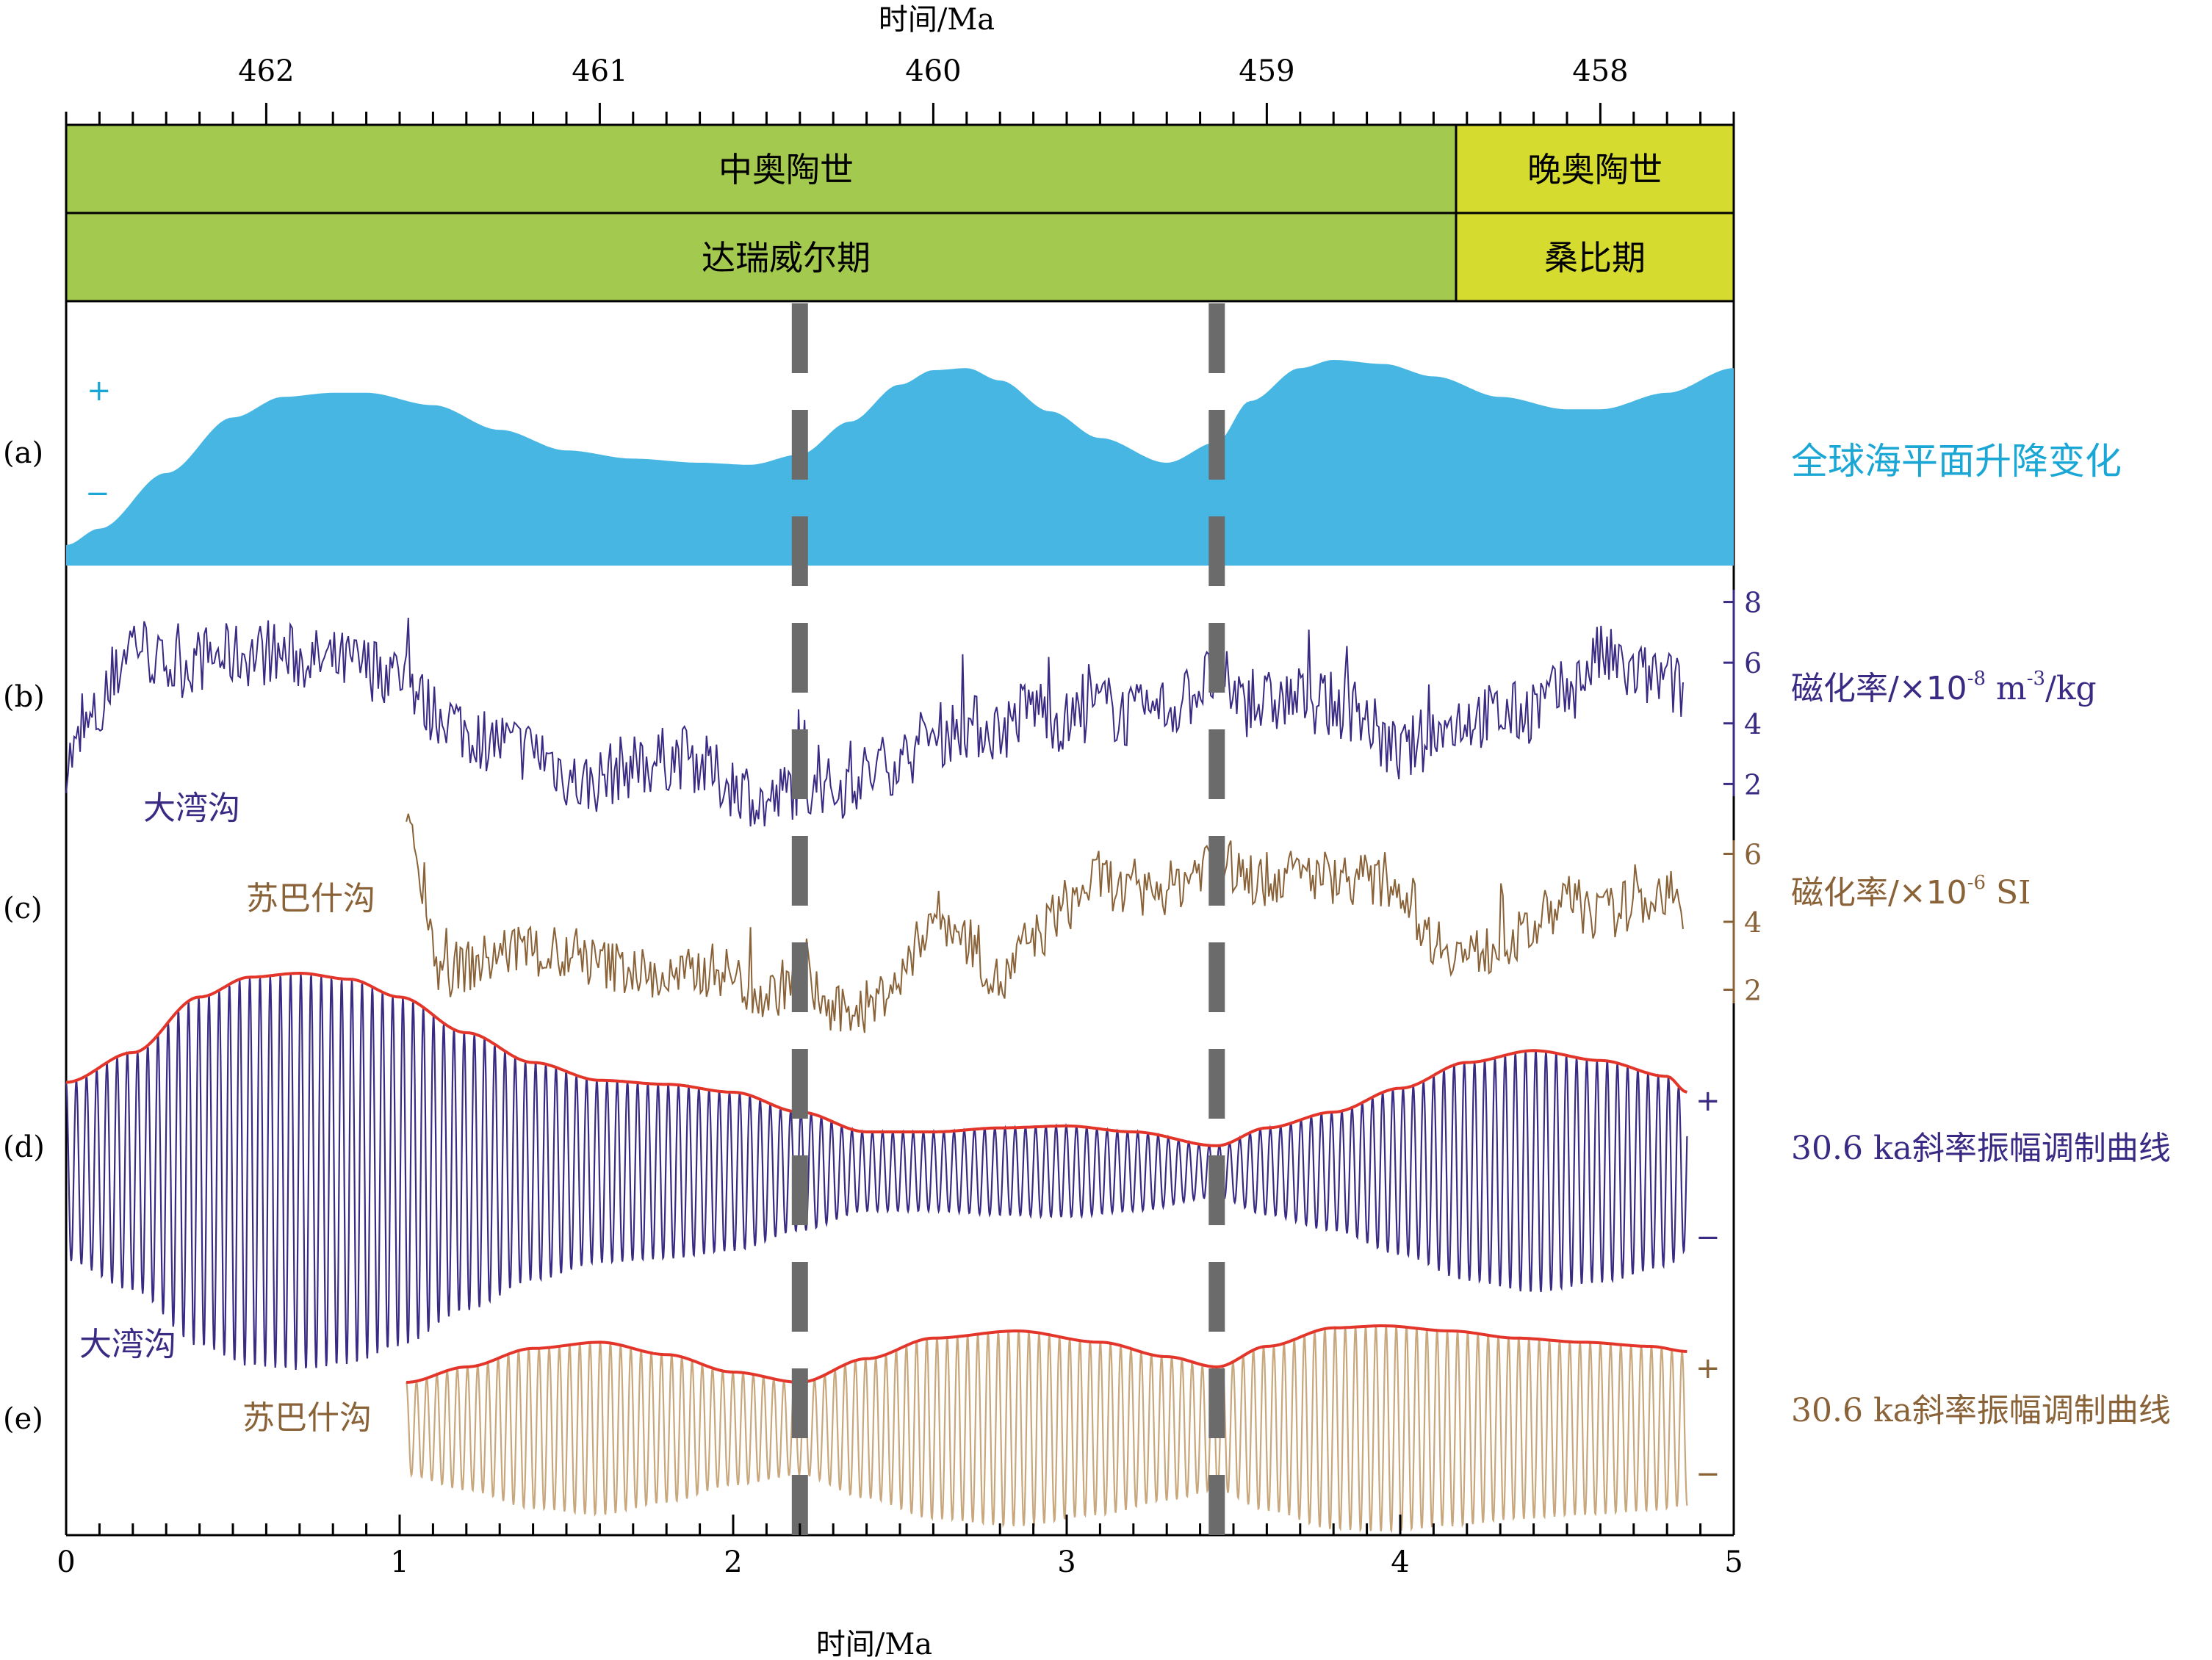 This screenshot has width=2212, height=1660. Describe the element at coordinates (127, 1344) in the screenshot. I see `site-label-d: 大湾沟` at that location.